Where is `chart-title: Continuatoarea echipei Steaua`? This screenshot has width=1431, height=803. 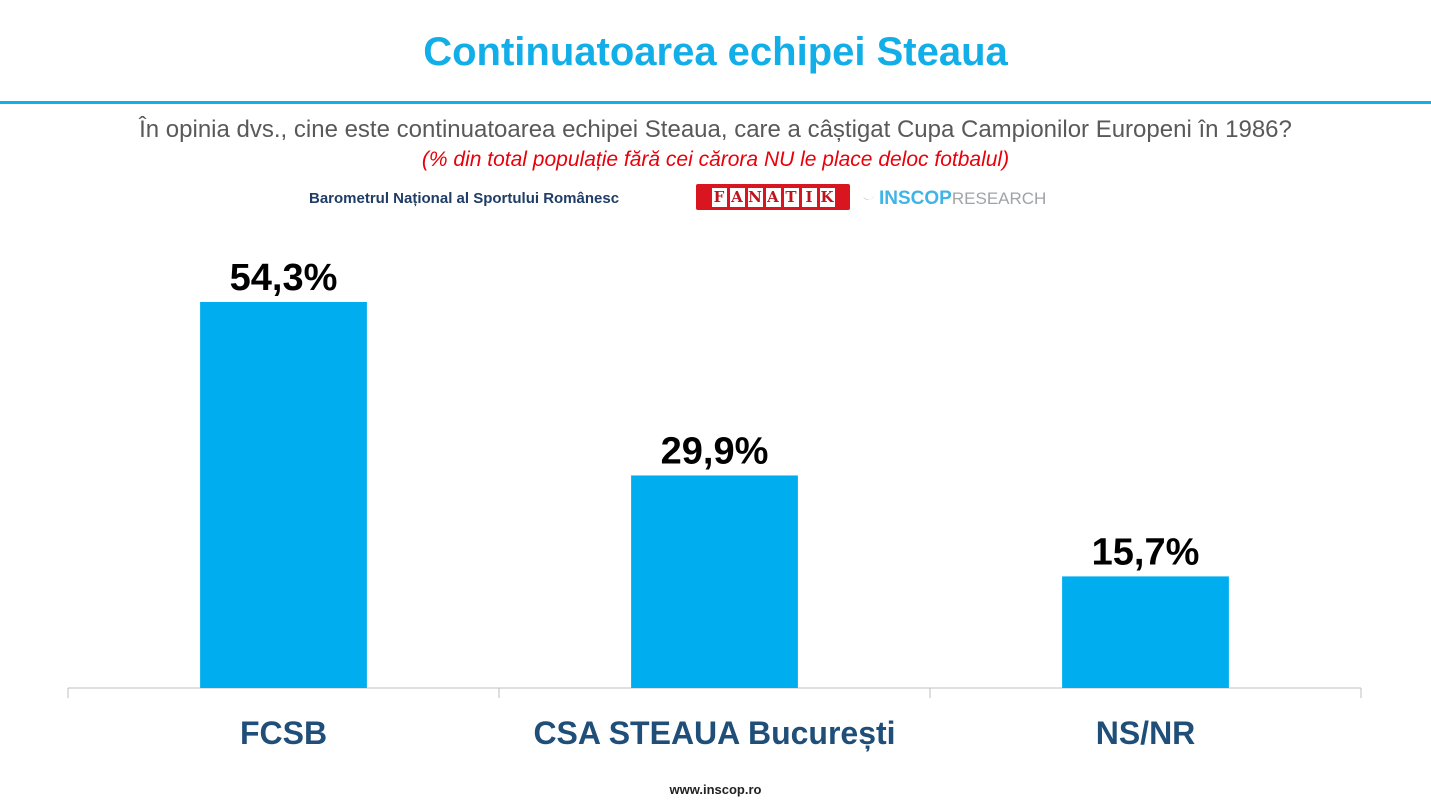
chart-title: Continuatoarea echipei Steaua is located at coordinates (715, 52).